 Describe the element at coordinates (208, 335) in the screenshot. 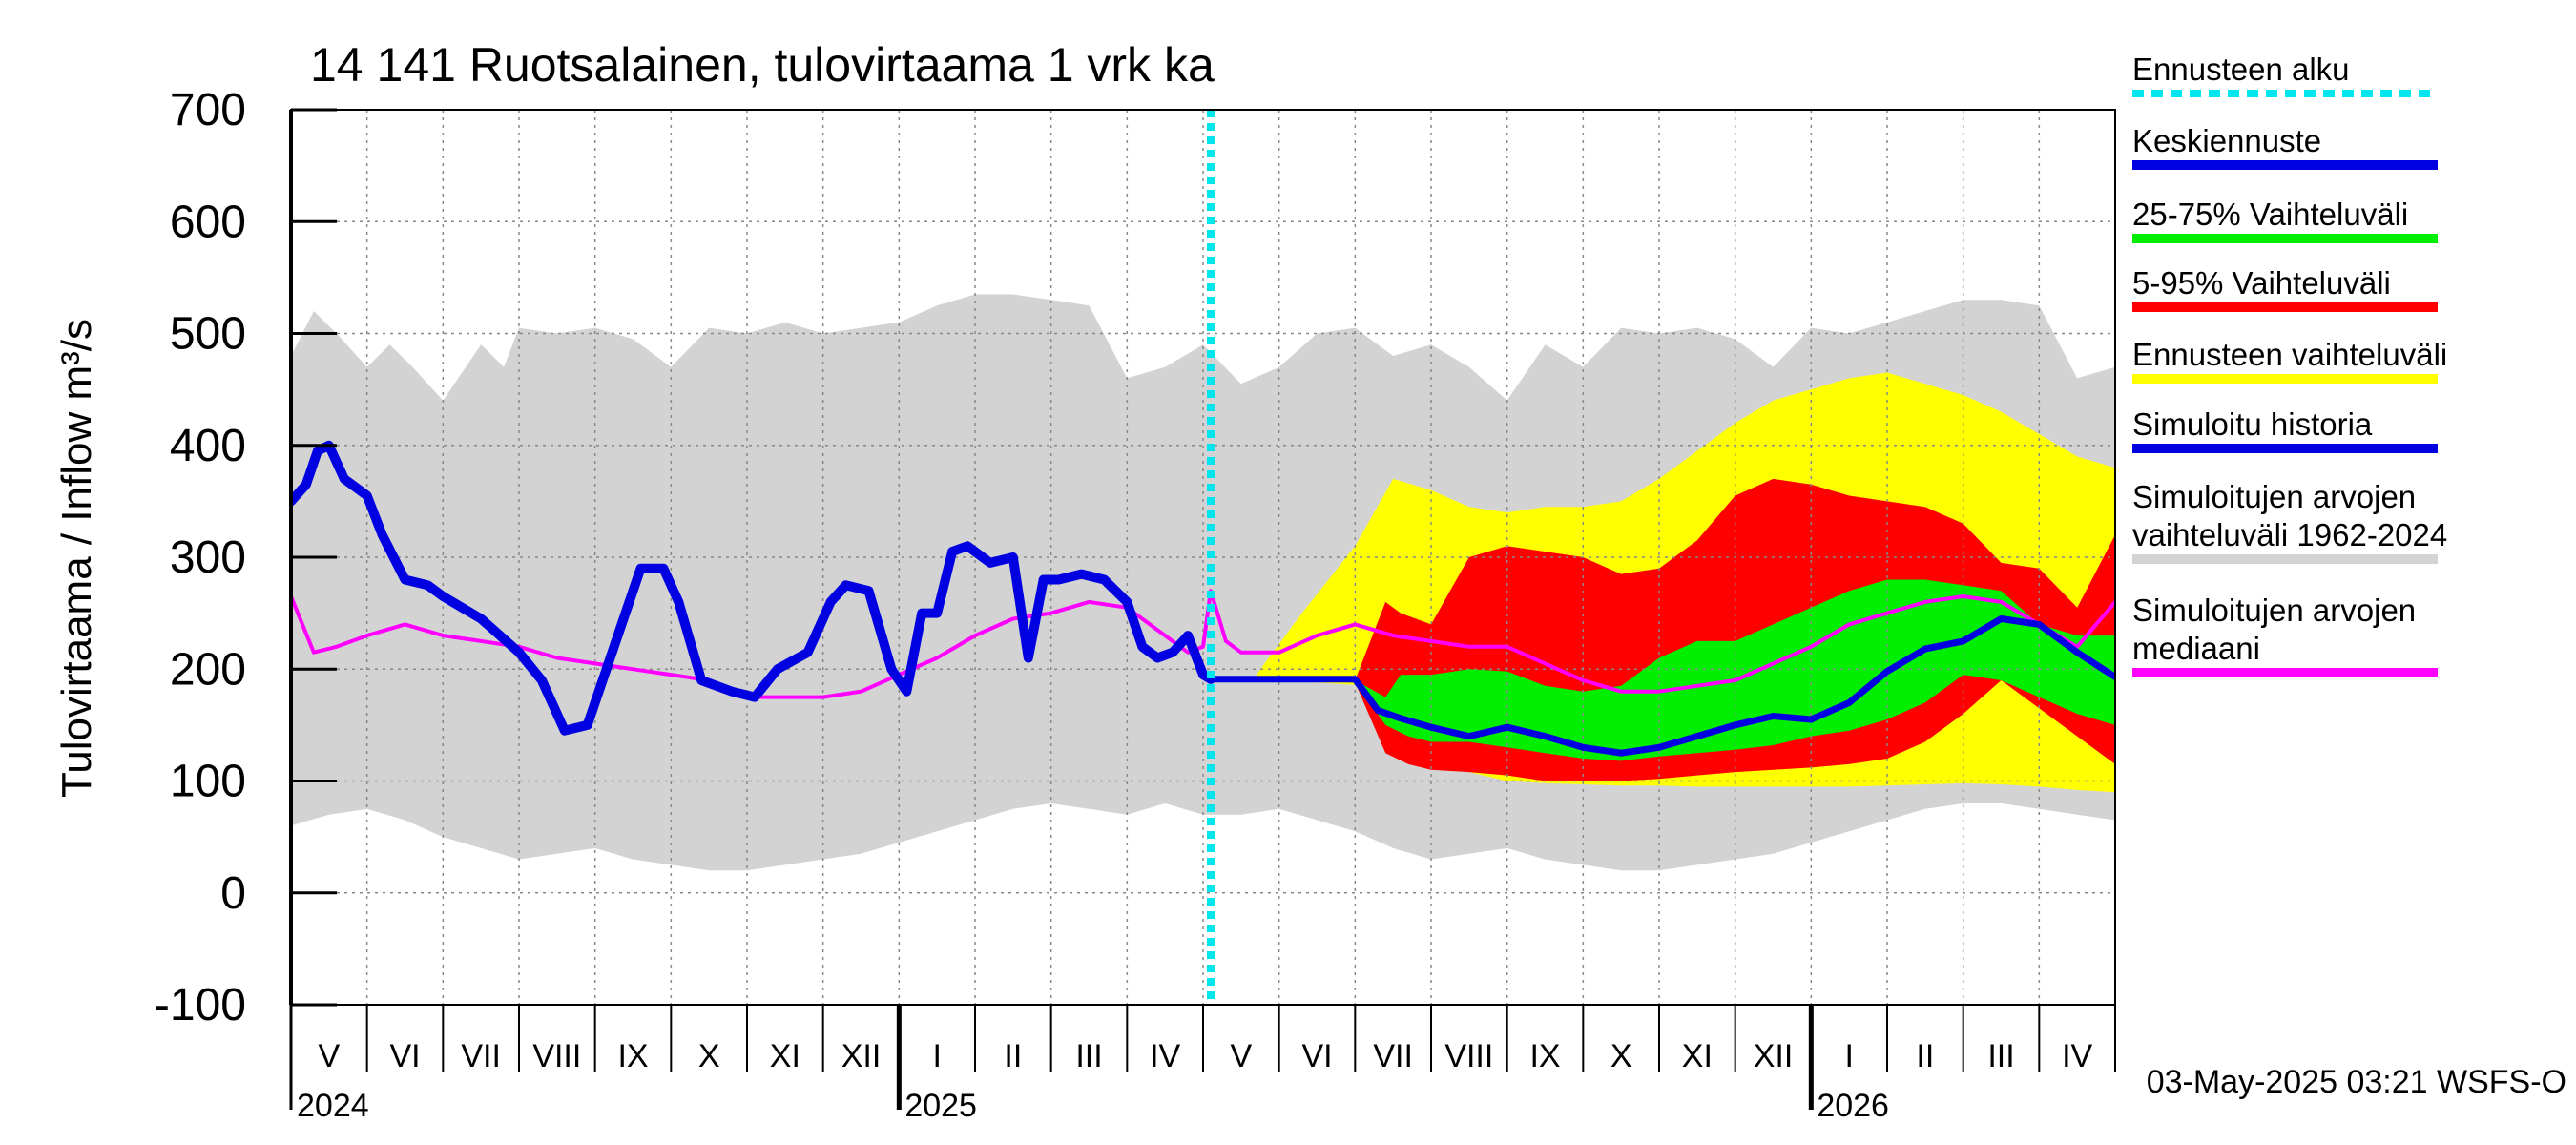

I see `y-tick-label: 500` at that location.